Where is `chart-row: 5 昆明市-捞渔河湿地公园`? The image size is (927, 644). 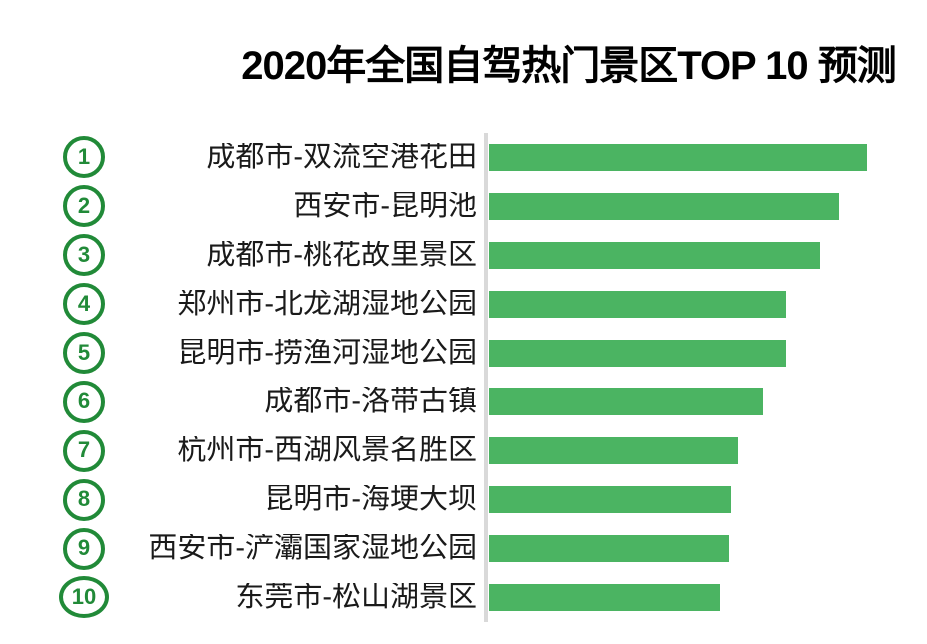
chart-row: 5 昆明市-捞渔河湿地公园 is located at coordinates (463, 353).